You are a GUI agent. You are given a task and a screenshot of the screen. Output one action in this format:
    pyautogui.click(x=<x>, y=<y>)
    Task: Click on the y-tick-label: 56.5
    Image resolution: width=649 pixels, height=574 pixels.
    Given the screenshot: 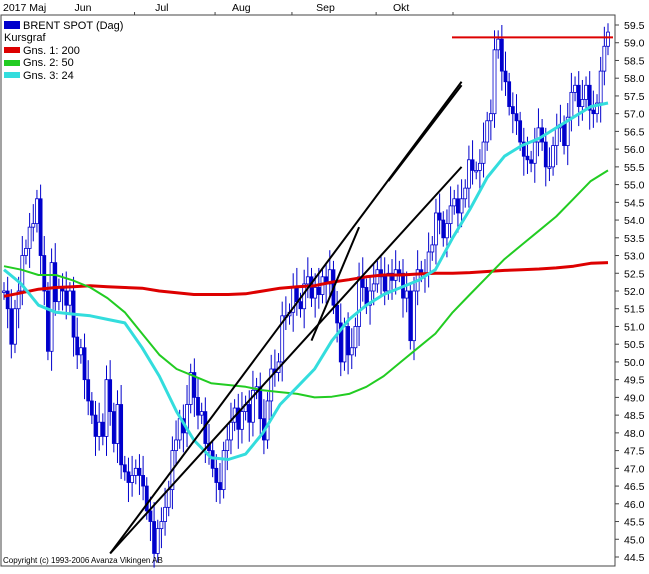 What is the action you would take?
    pyautogui.click(x=634, y=132)
    